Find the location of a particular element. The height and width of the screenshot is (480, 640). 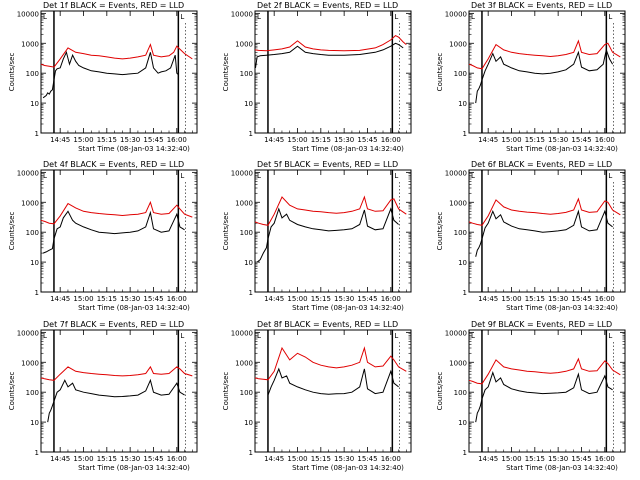

chart-title: Det 9f BLACK = Events, RED = LLD is located at coordinates (541, 324).